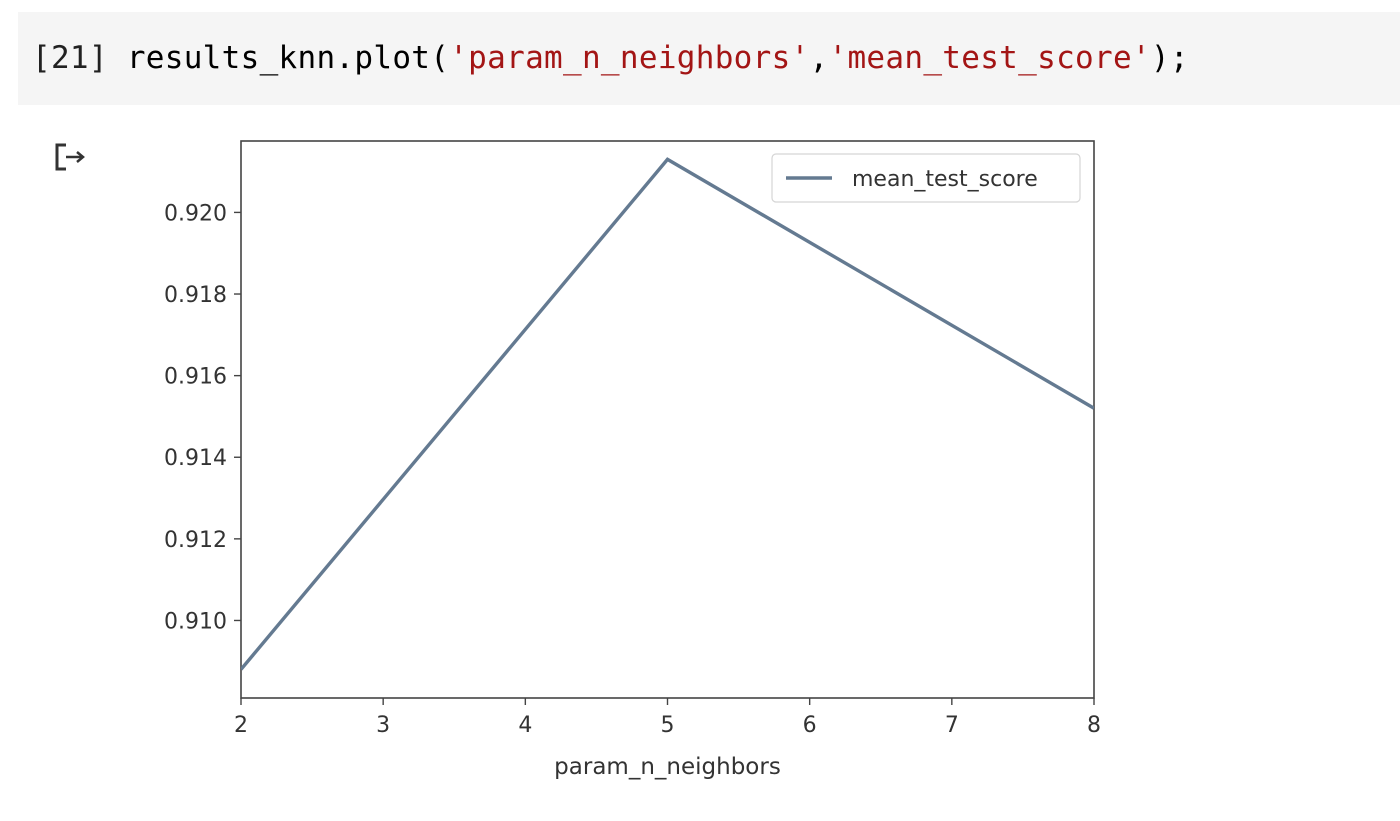 Image resolution: width=1400 pixels, height=821 pixels. I want to click on y-tick-label: 0.916, so click(195, 377).